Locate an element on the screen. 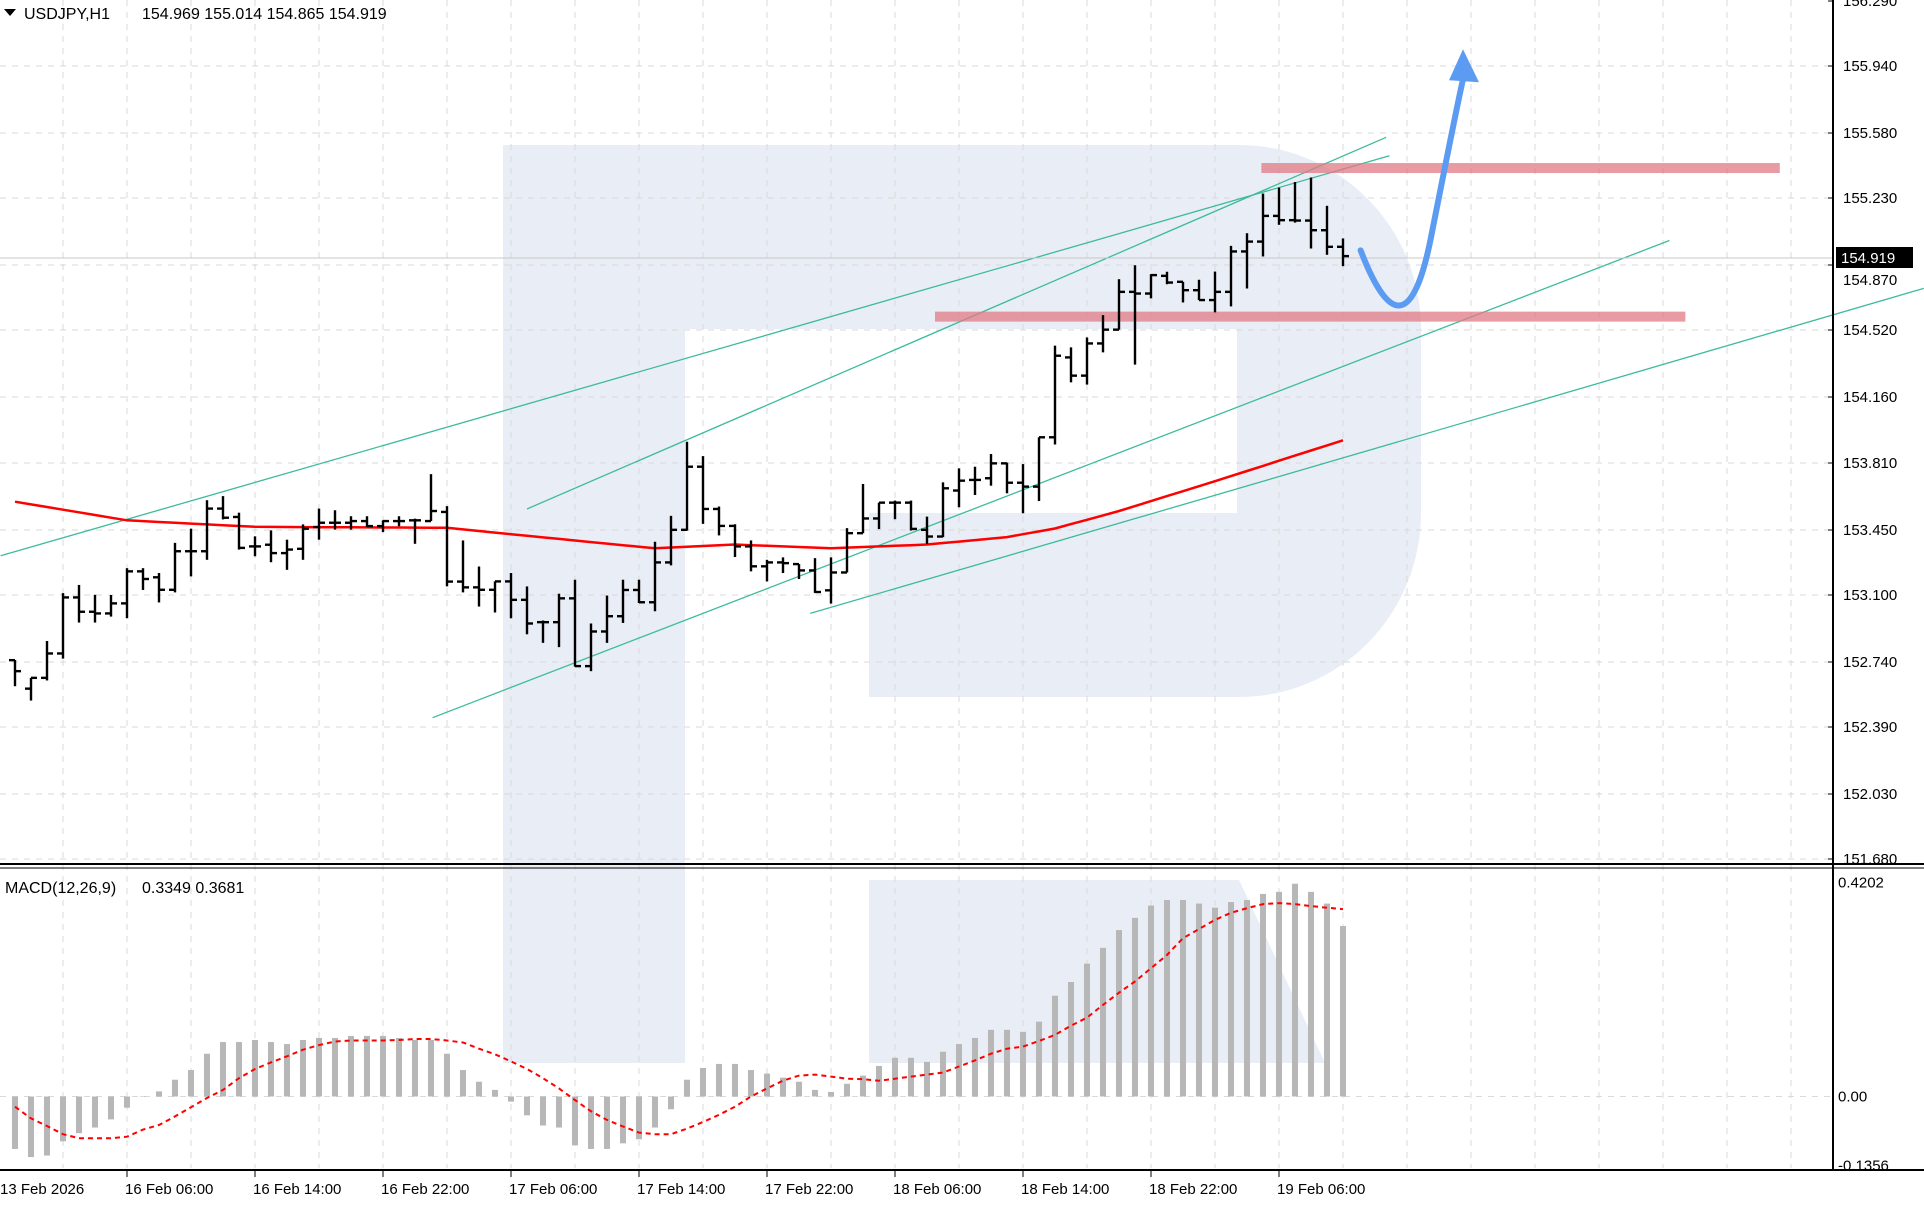 This screenshot has width=1924, height=1210. current-price-label: 154.919 is located at coordinates (1874, 257).